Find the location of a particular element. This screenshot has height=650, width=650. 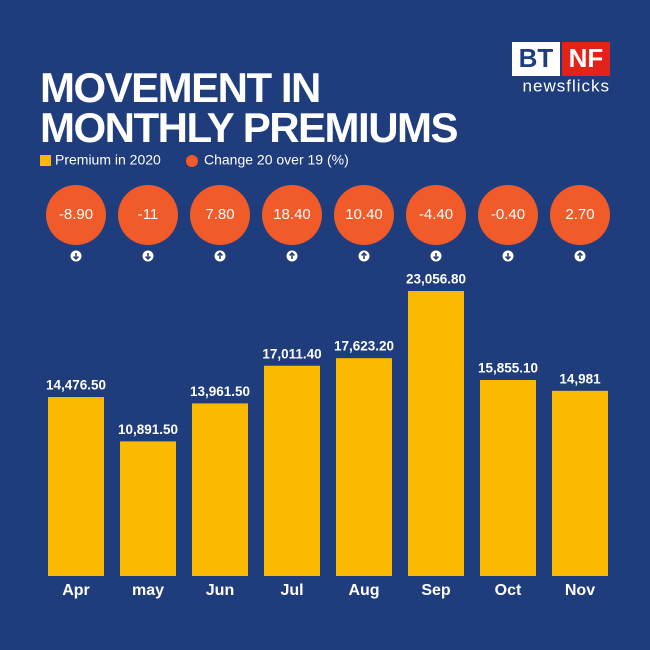

change-label: -11 is located at coordinates (148, 214).